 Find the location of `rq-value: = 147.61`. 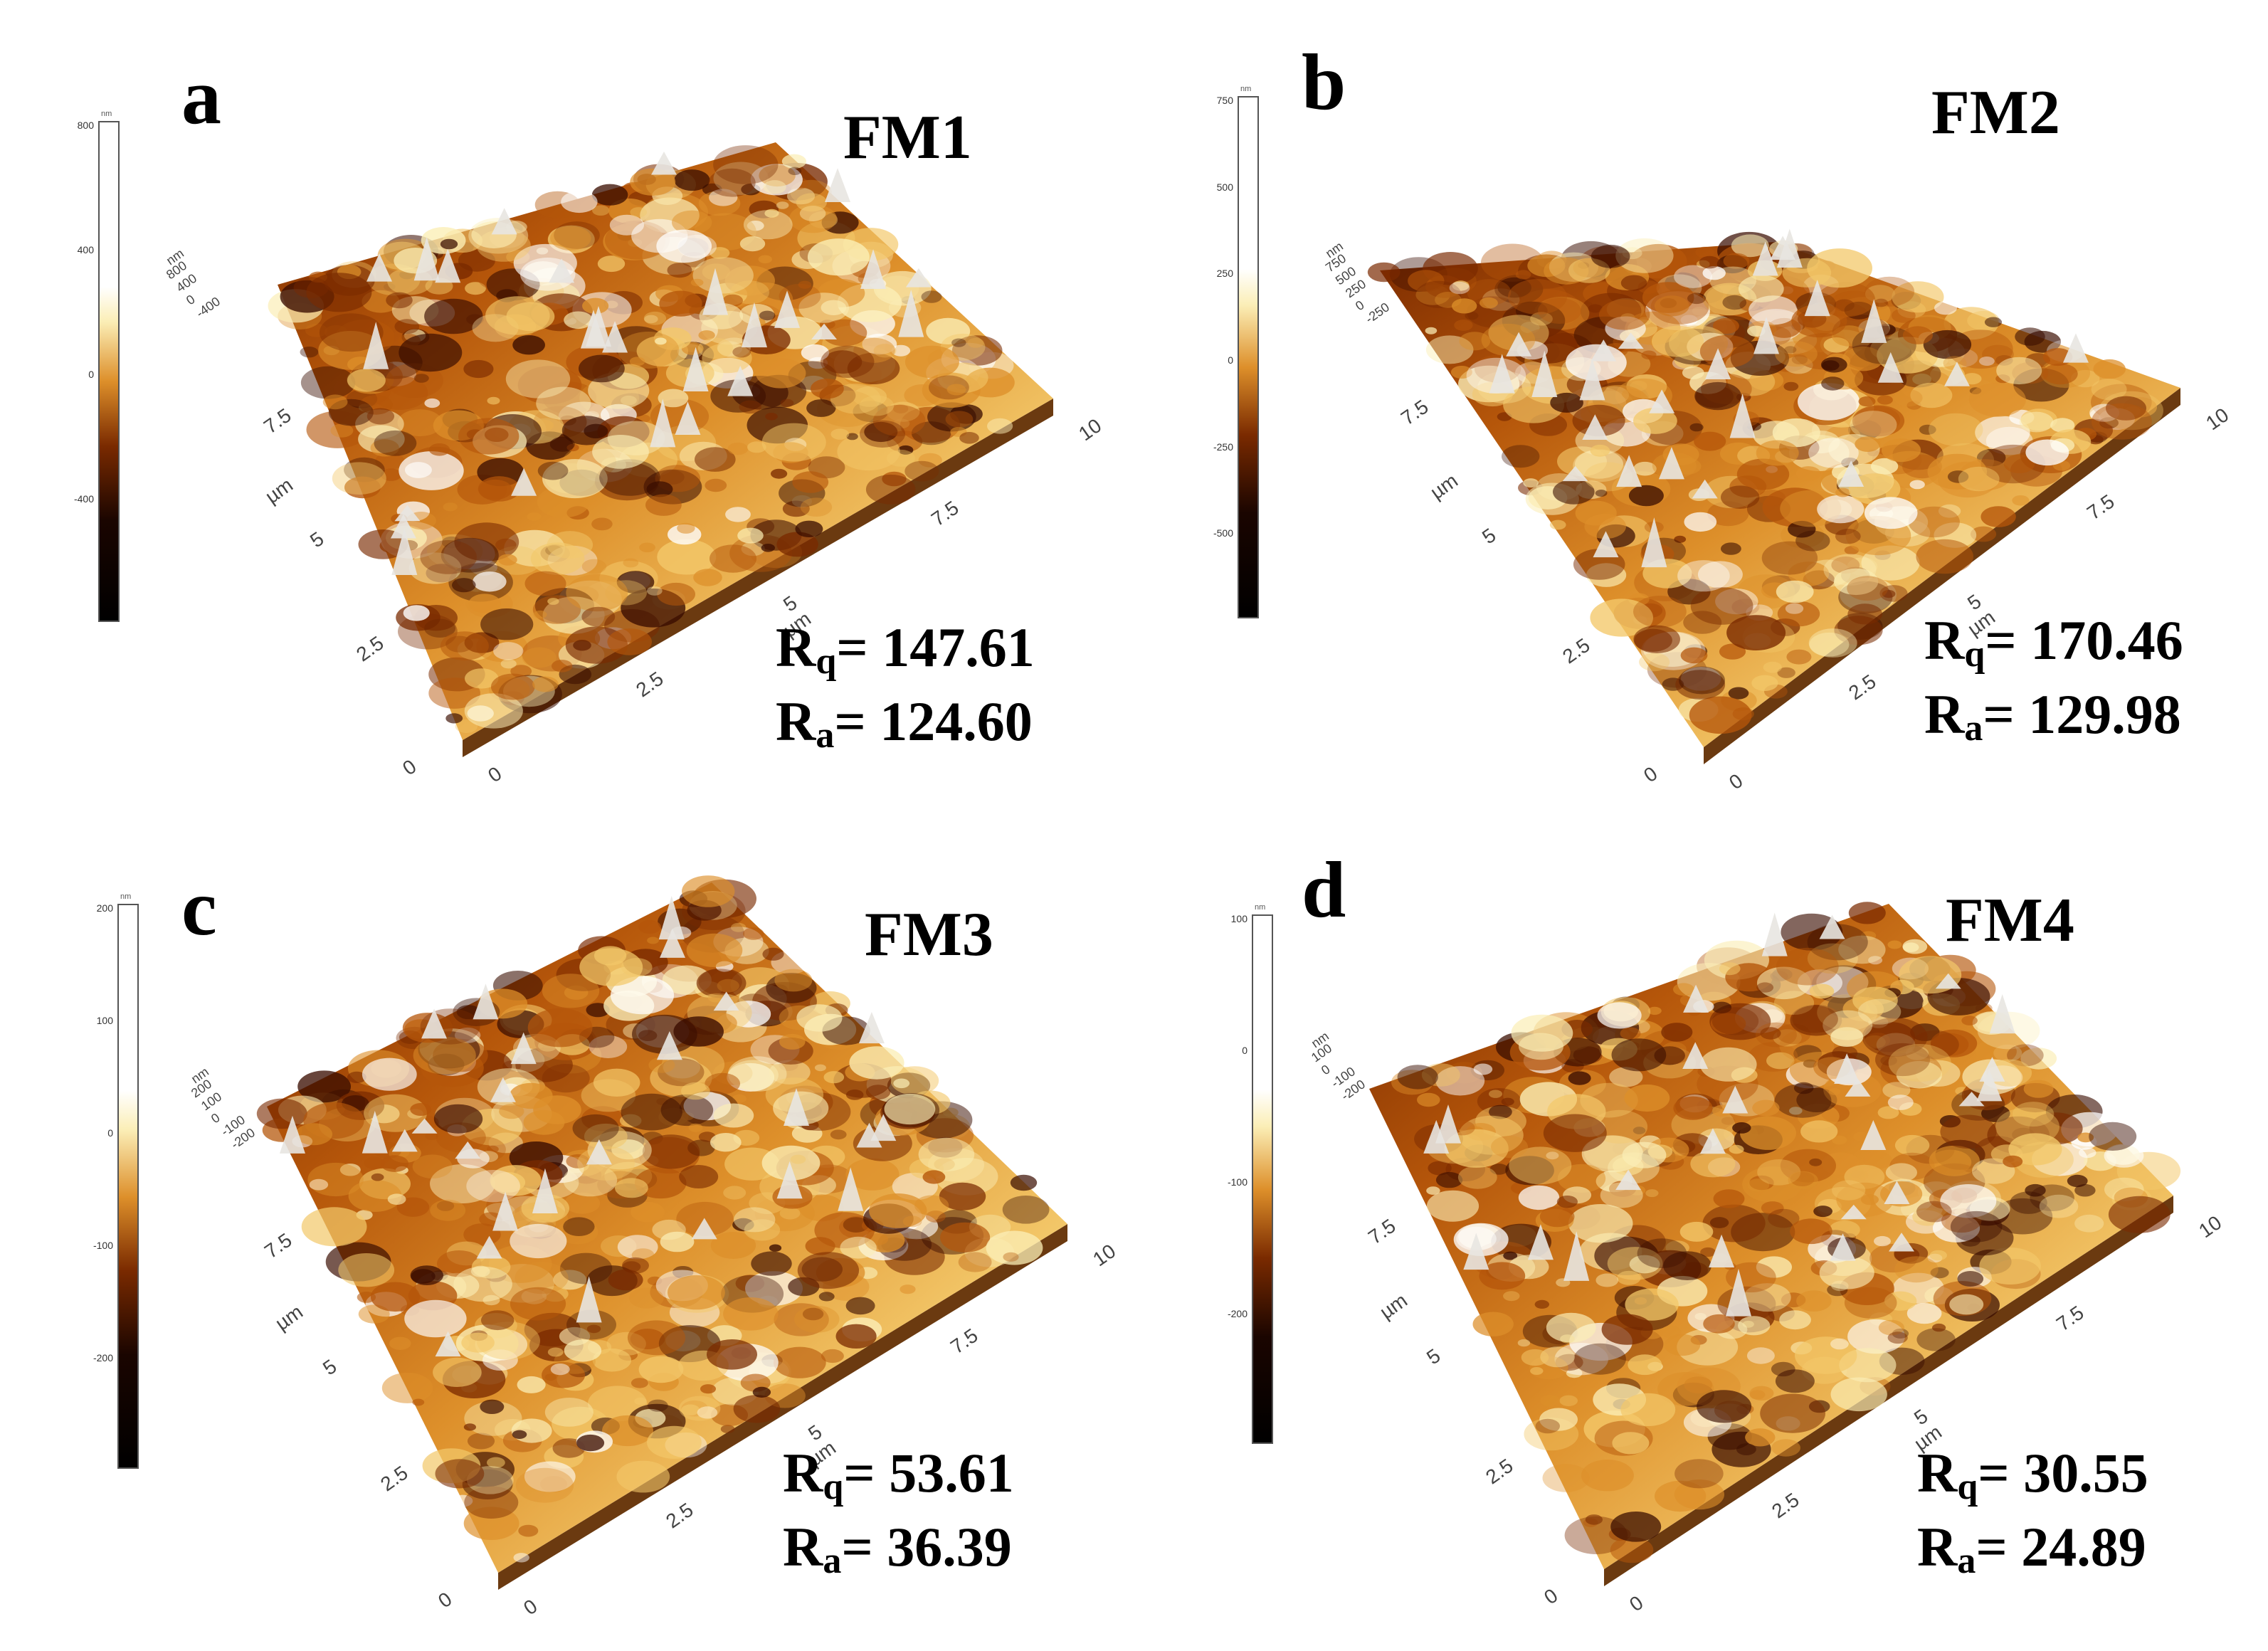

rq-value: = 147.61 is located at coordinates (935, 647).